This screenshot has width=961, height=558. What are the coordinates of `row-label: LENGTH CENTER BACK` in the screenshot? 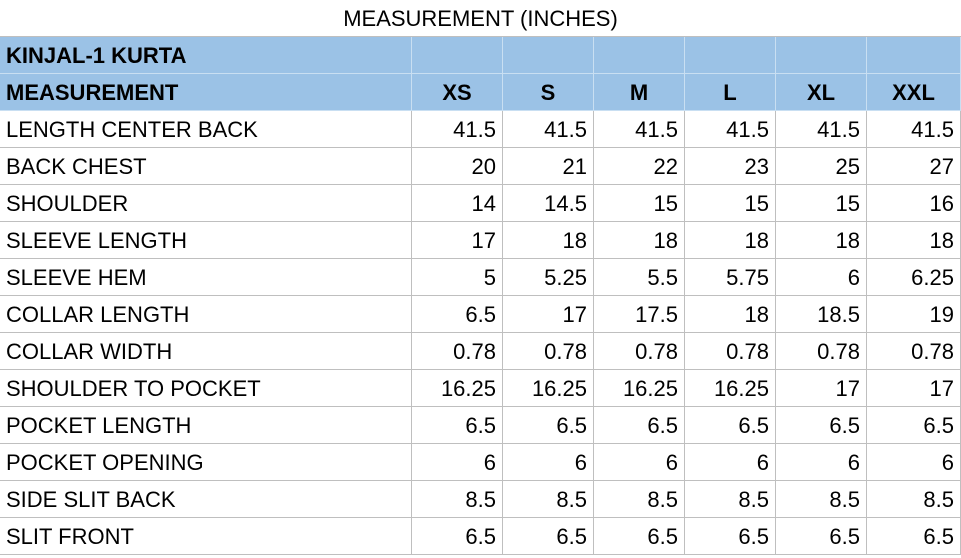 It's located at (206, 129).